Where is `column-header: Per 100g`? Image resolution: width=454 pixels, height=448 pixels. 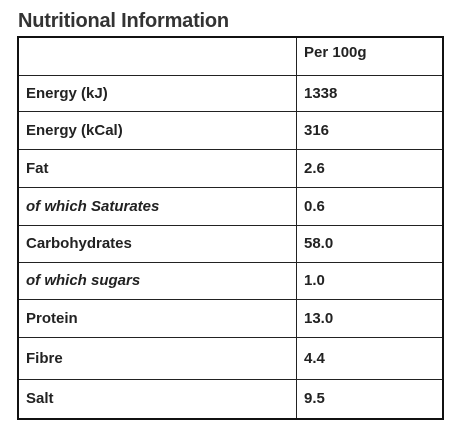 column-header: Per 100g is located at coordinates (370, 56).